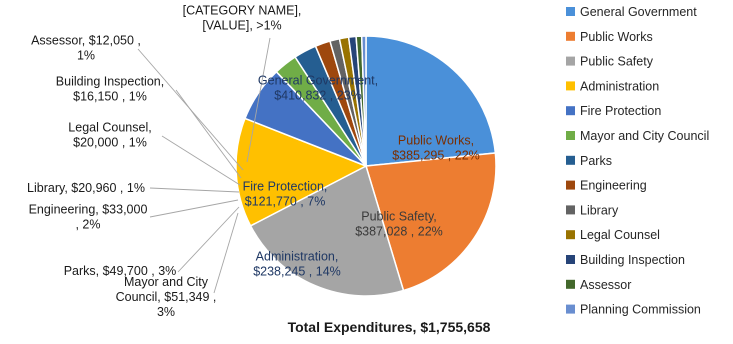 This screenshot has width=733, height=344. What do you see at coordinates (88, 217) in the screenshot?
I see `data-label-engineering: Engineering, $33,000, 2%` at bounding box center [88, 217].